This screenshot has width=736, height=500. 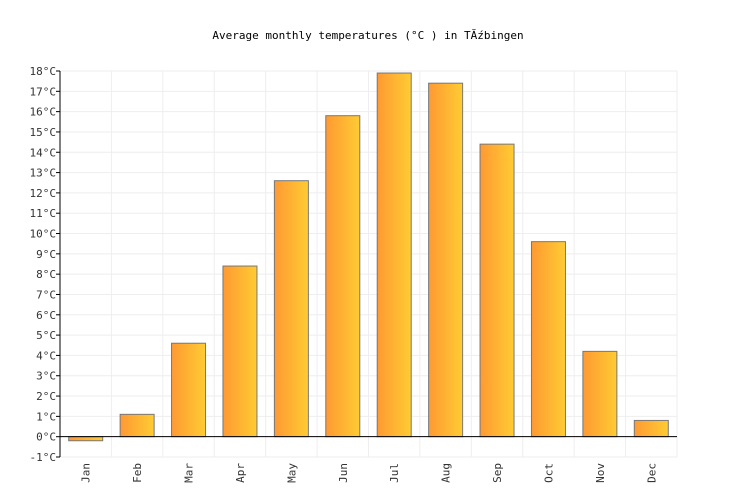 I want to click on y-tick-label: -1°C, so click(x=43, y=457).